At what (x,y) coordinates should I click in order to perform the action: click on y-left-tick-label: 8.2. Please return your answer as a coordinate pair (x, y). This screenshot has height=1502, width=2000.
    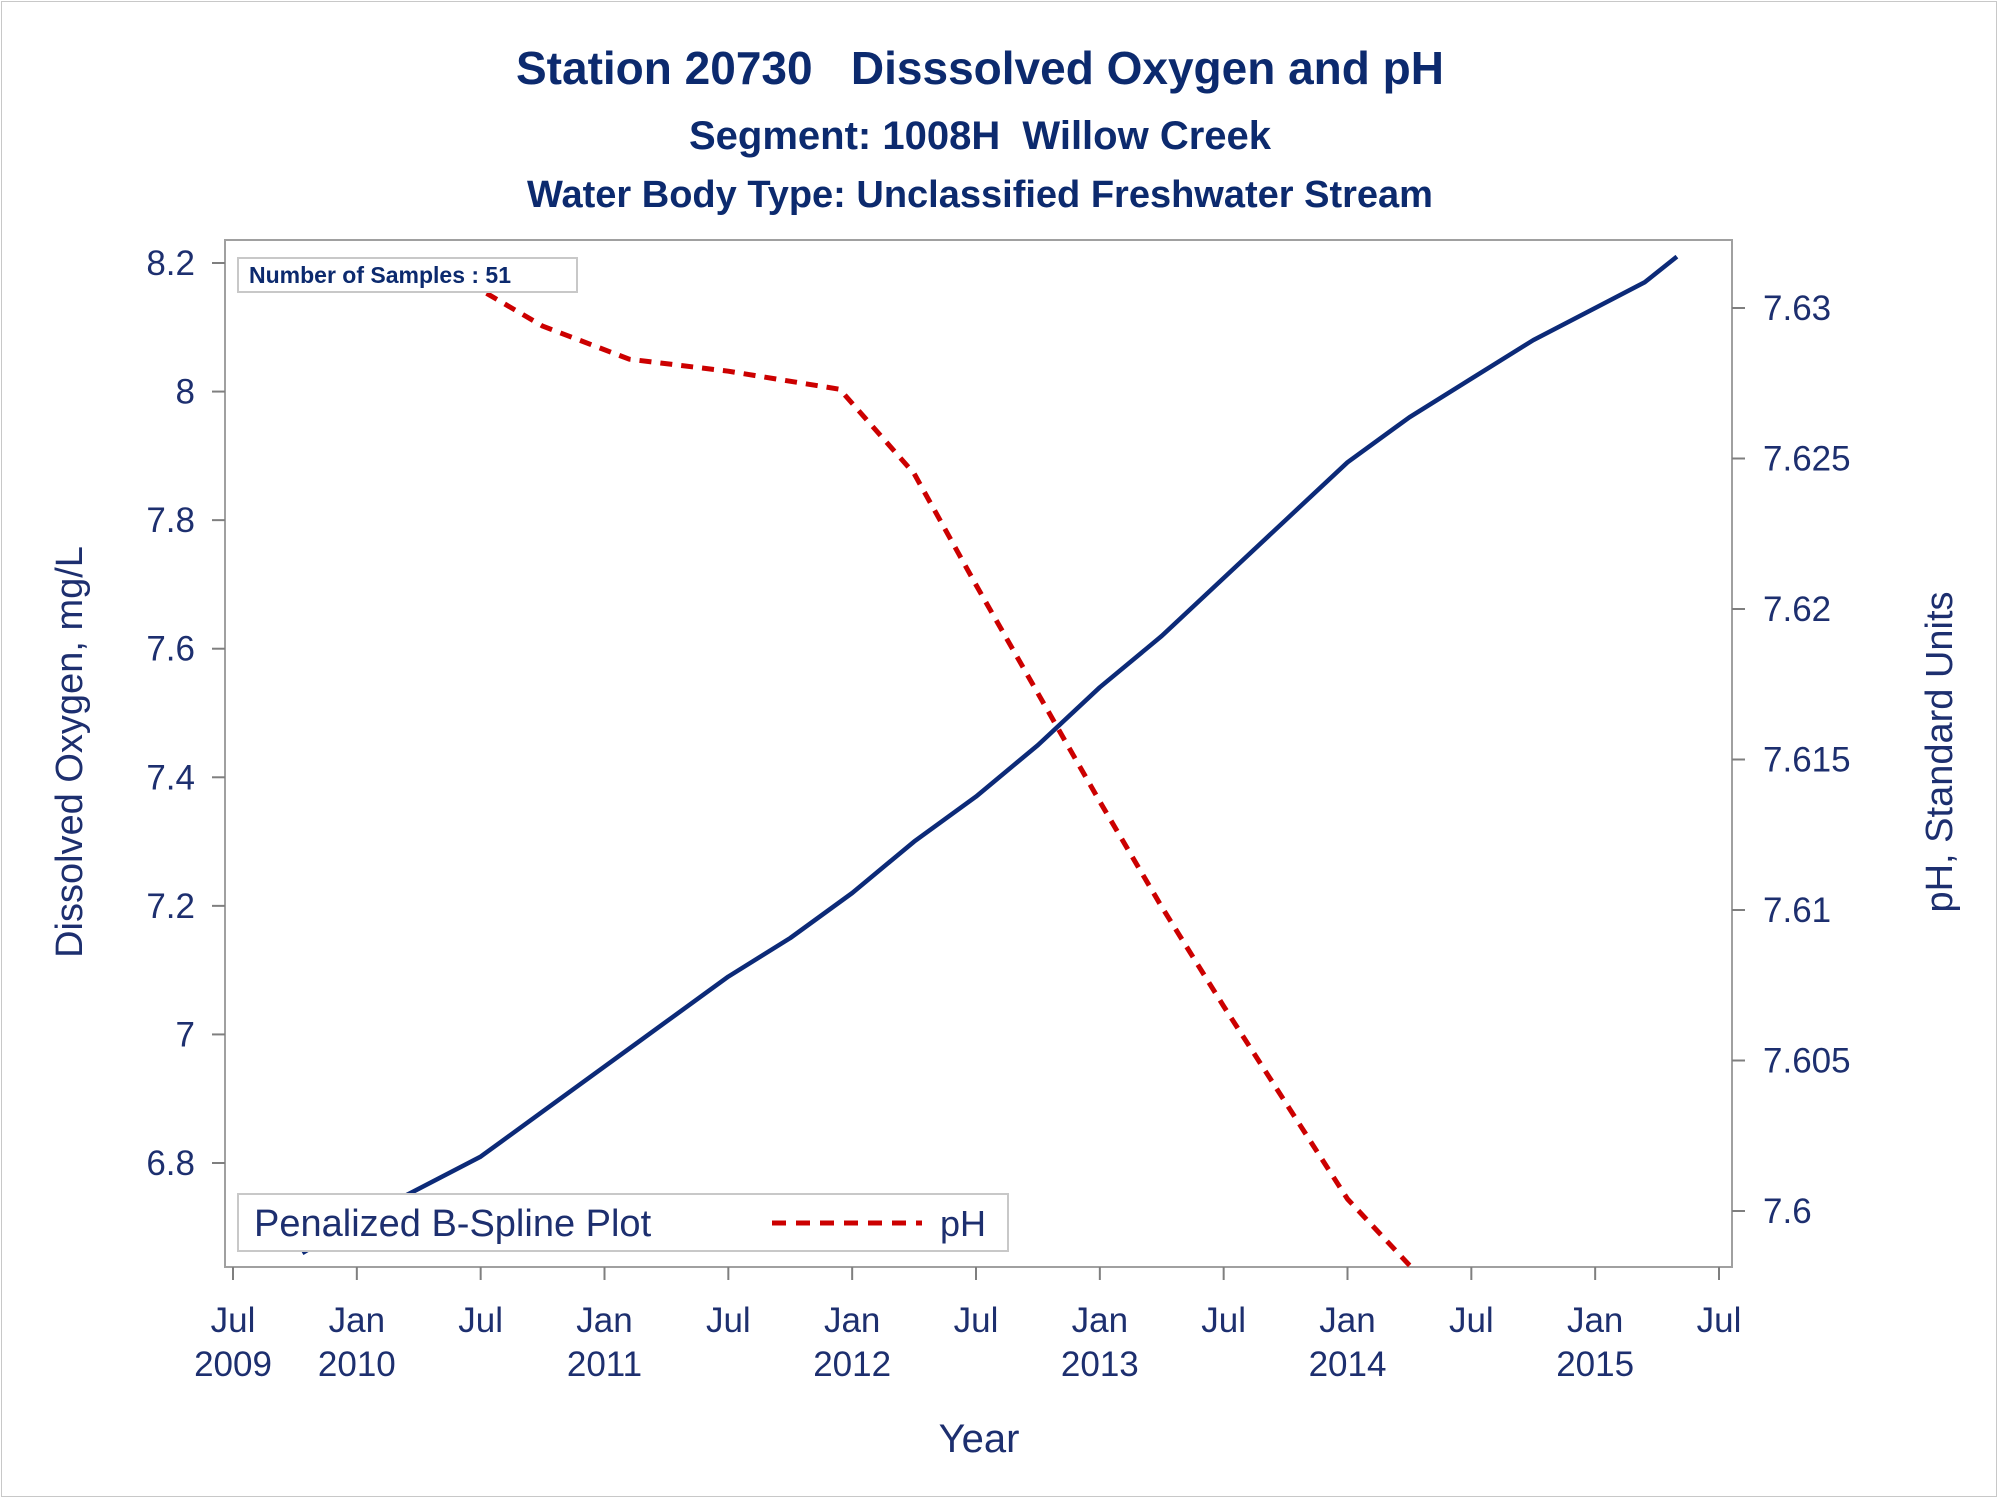
    Looking at the image, I should click on (170, 263).